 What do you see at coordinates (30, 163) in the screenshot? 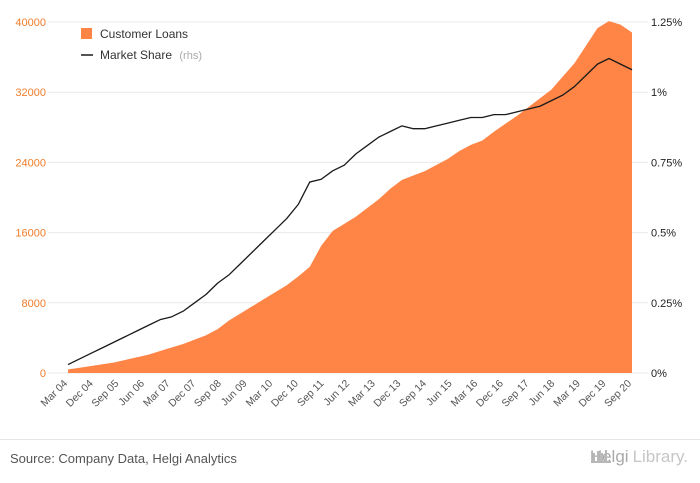
I see `left-tick-label: 24000` at bounding box center [30, 163].